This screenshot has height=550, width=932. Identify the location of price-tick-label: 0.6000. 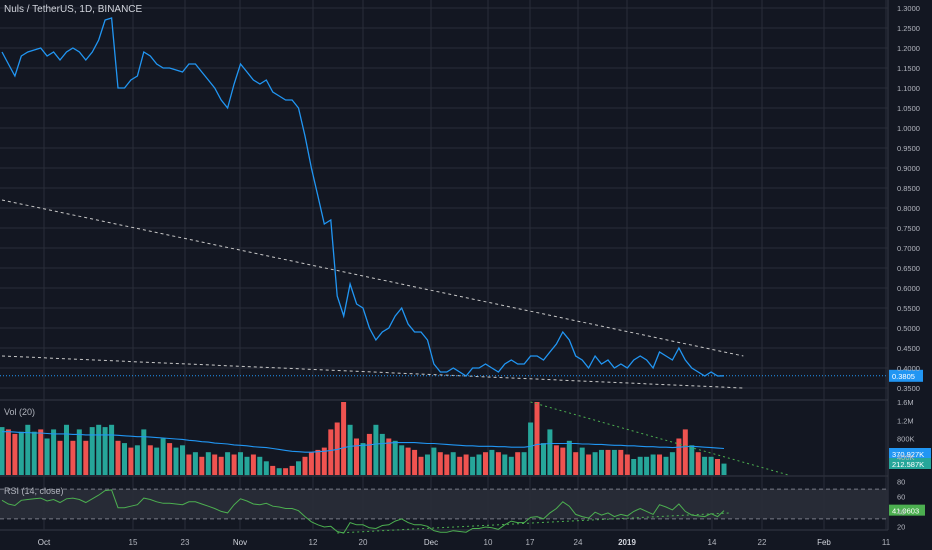
(908, 288).